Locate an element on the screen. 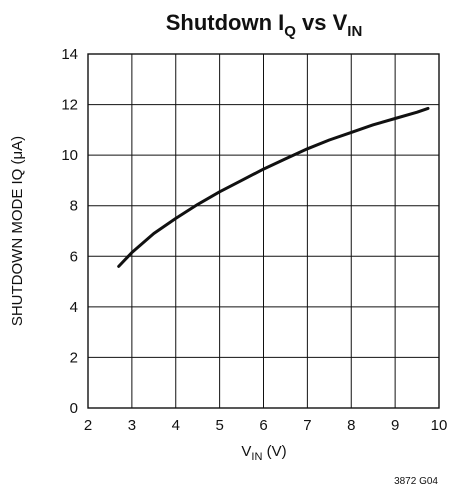  chart-title: Shutdown IQ vs VIN is located at coordinates (264, 25).